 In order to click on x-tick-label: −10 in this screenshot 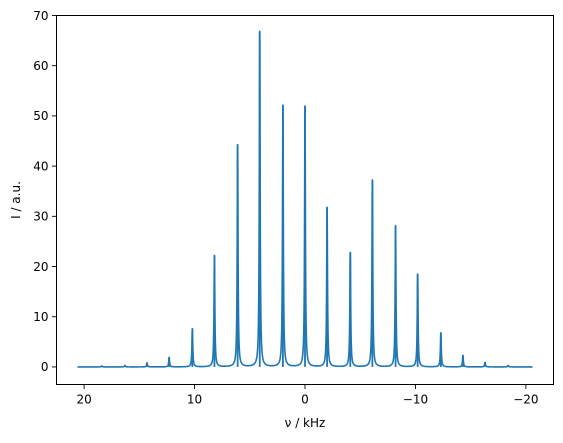, I will do `click(415, 400)`.